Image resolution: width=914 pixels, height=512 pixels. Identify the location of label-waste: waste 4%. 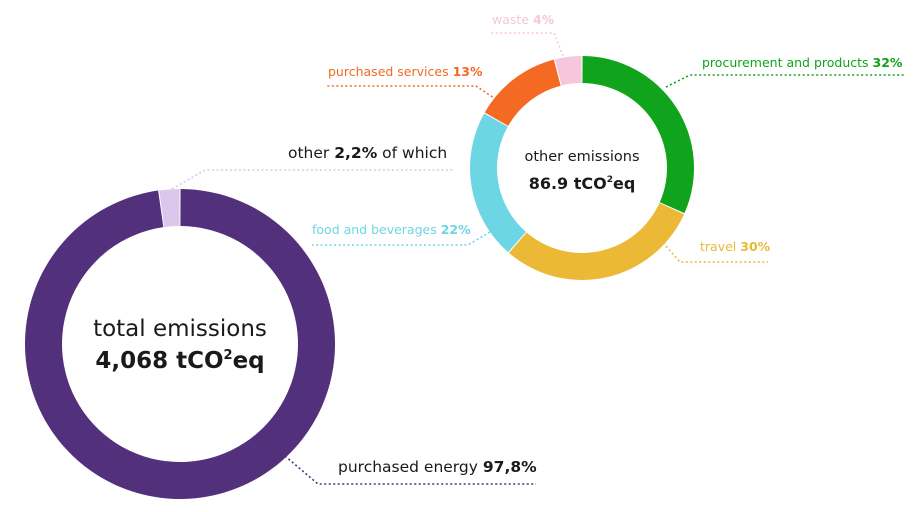
(523, 19).